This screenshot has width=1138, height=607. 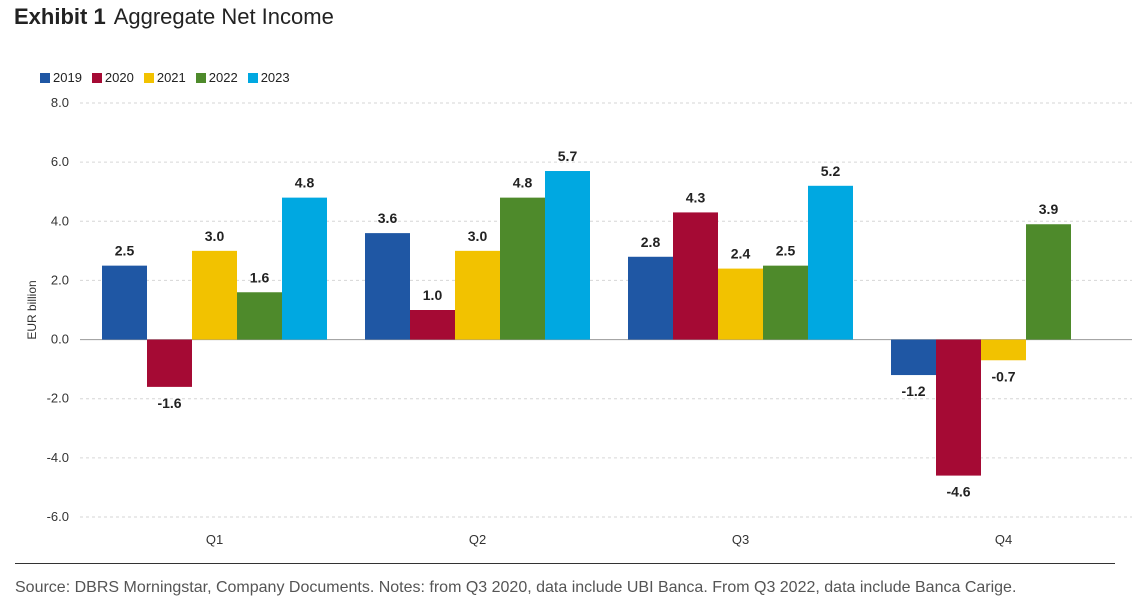 I want to click on legend-label: 2019, so click(x=67, y=77).